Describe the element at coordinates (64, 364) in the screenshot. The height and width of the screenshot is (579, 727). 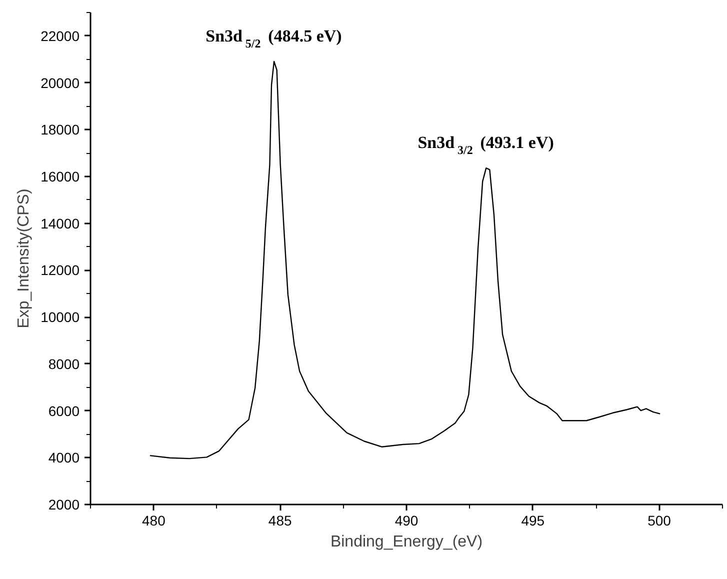
I see `y-tick-label: 8000` at that location.